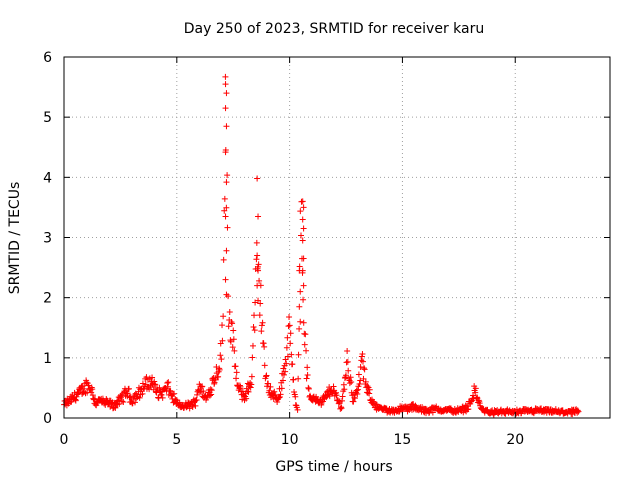  What do you see at coordinates (64, 440) in the screenshot?
I see `x-tick-label: 0` at bounding box center [64, 440].